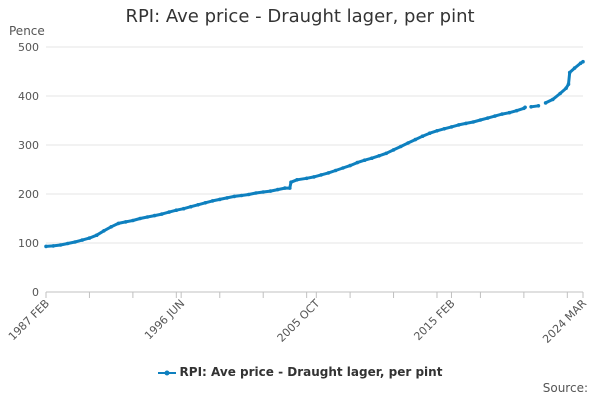  Describe the element at coordinates (28, 96) in the screenshot. I see `y-tick-label-400: 400` at that location.